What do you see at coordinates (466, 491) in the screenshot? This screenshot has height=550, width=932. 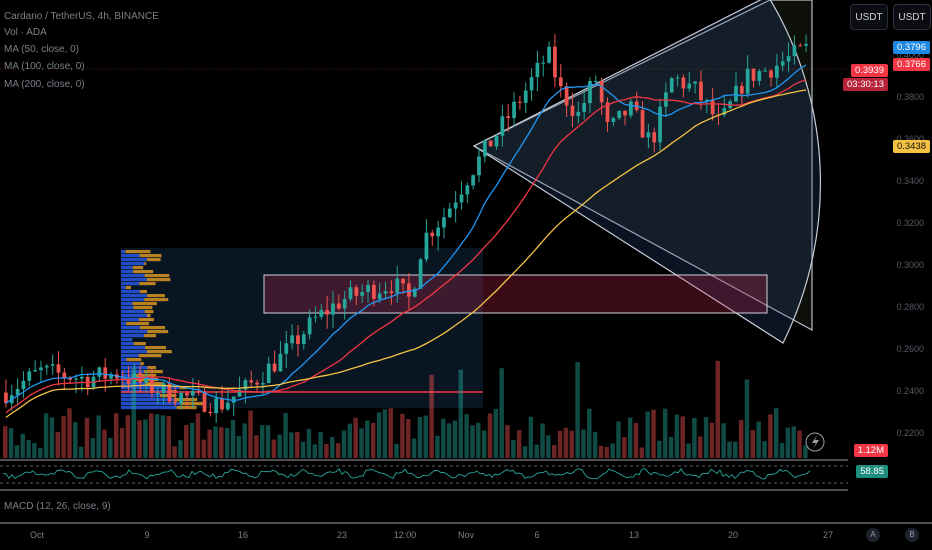 I see `rsi-pane` at bounding box center [466, 491].